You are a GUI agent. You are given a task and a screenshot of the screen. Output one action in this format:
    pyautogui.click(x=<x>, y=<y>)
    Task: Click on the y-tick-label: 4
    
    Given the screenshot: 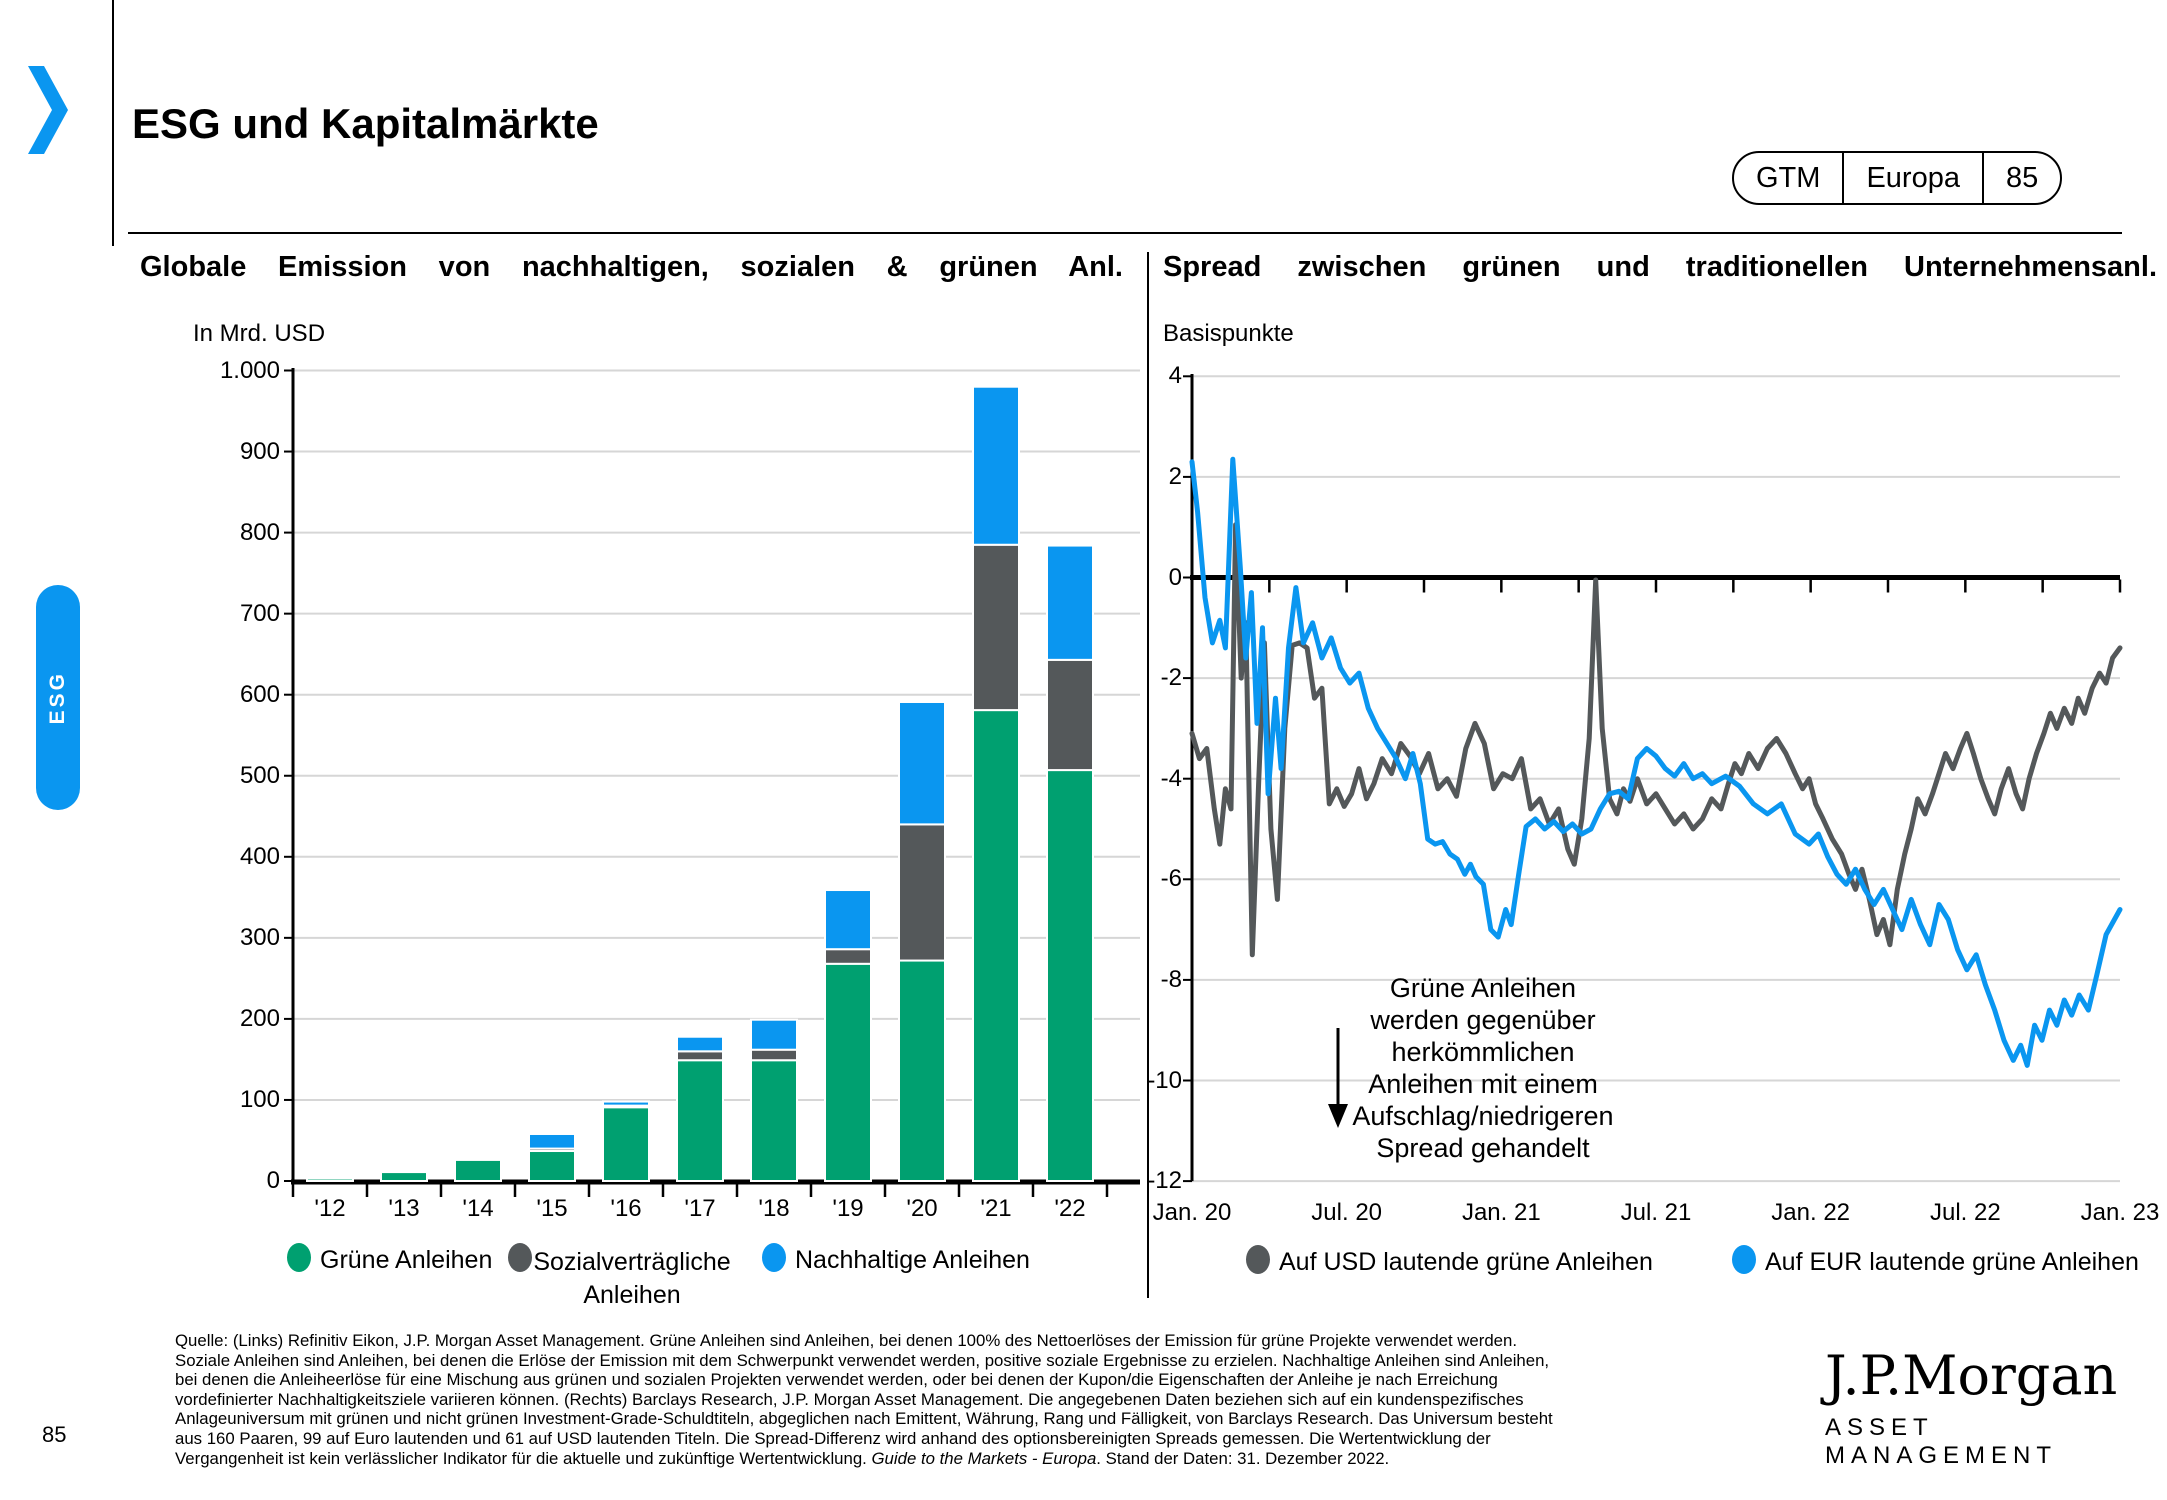 What is the action you would take?
    pyautogui.click(x=1175, y=376)
    